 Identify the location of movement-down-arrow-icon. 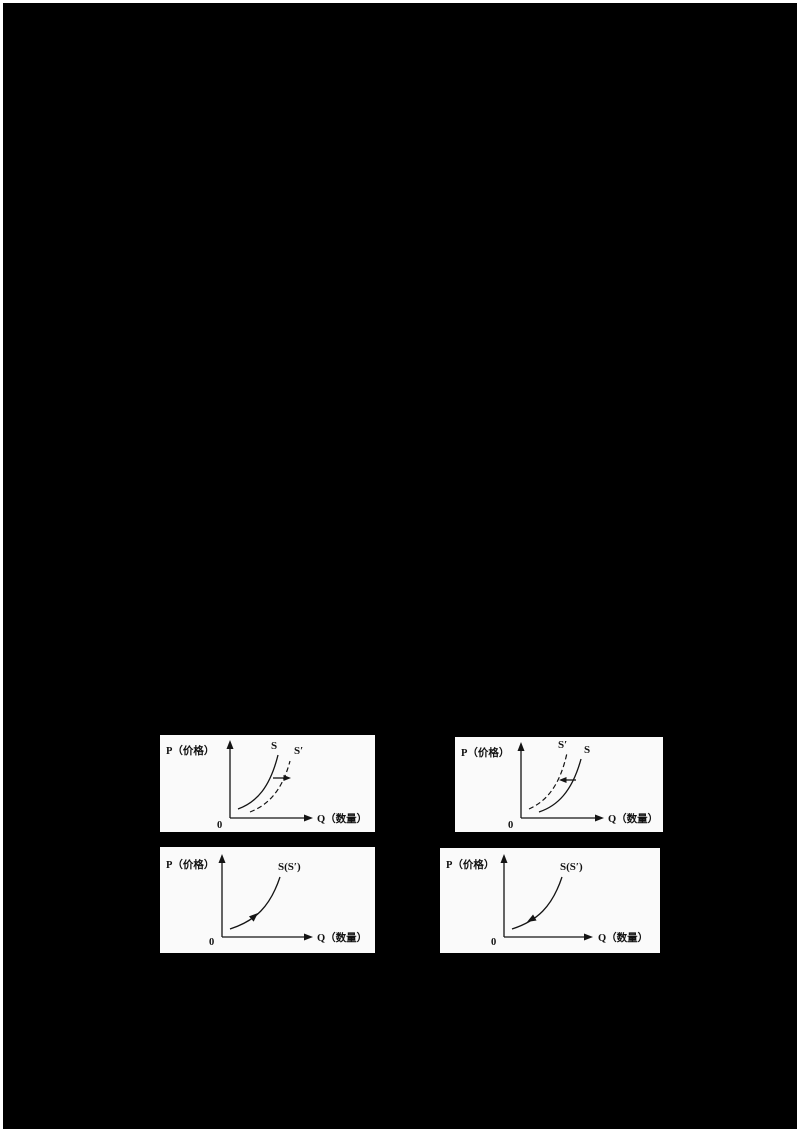
(532, 918).